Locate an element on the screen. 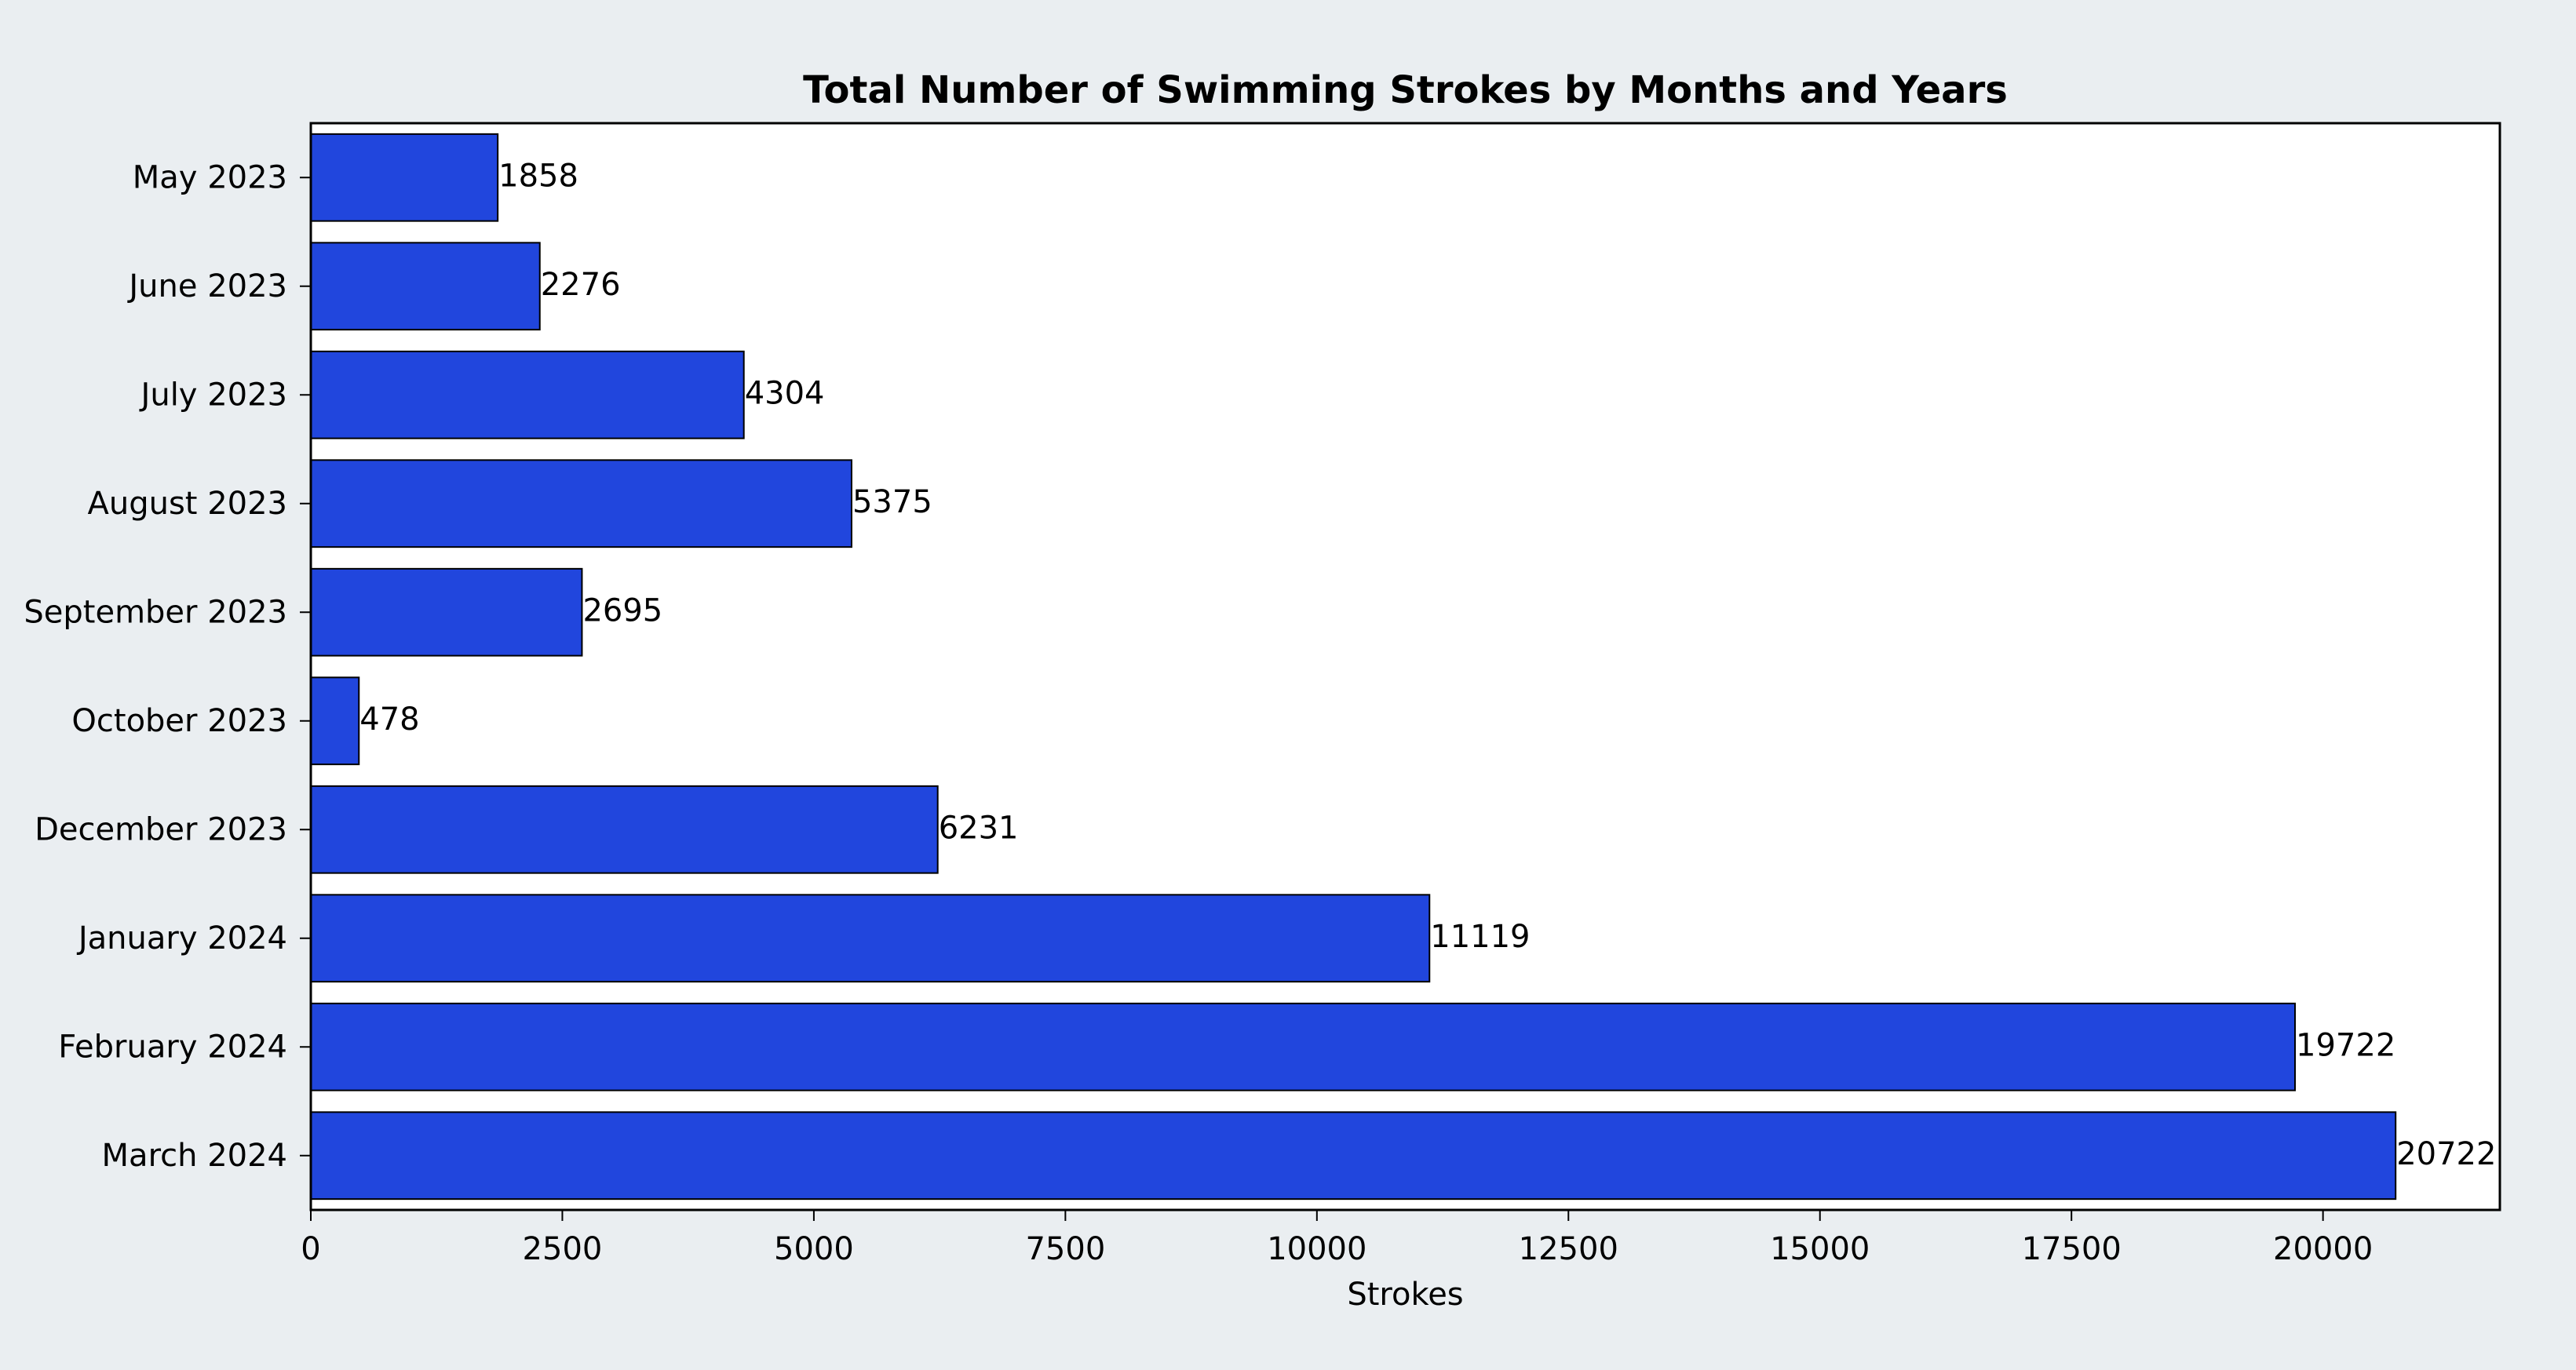 Image resolution: width=2576 pixels, height=1370 pixels. y-tick-label: December 2023 is located at coordinates (161, 829).